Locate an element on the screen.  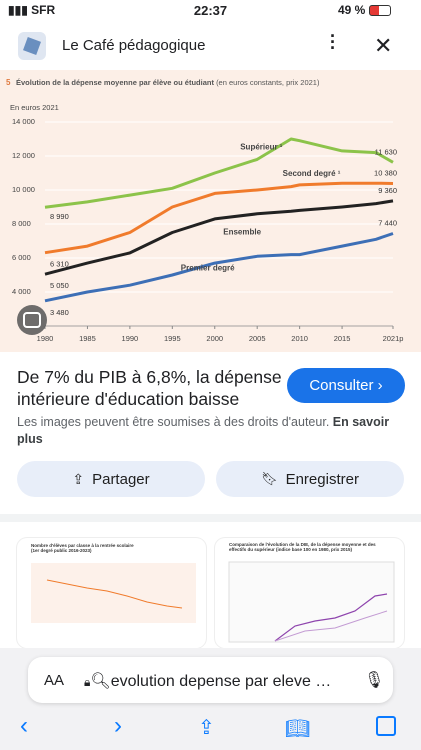
more-menu: · · · is located at coordinates (333, 42).